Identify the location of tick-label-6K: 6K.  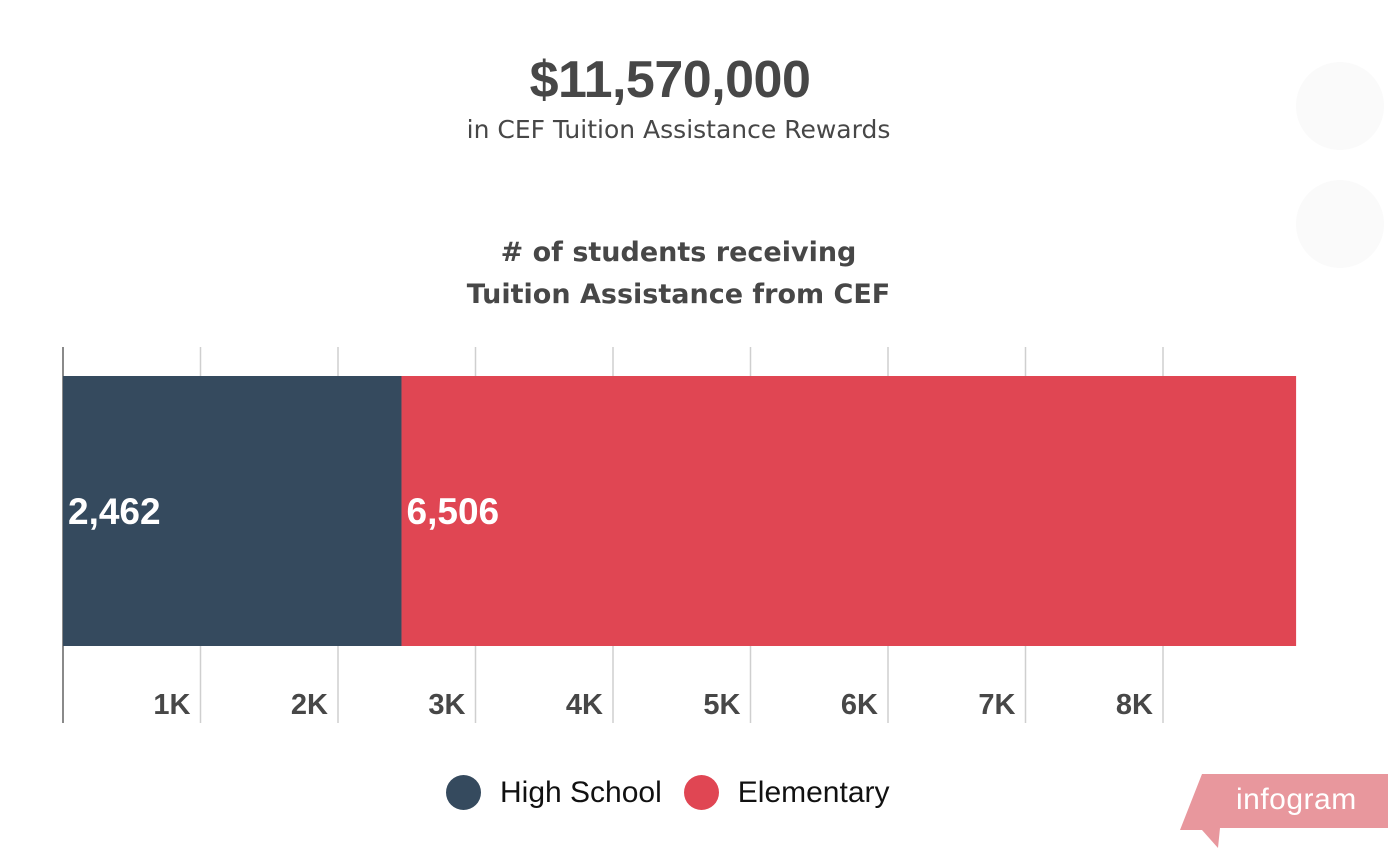
(859, 705).